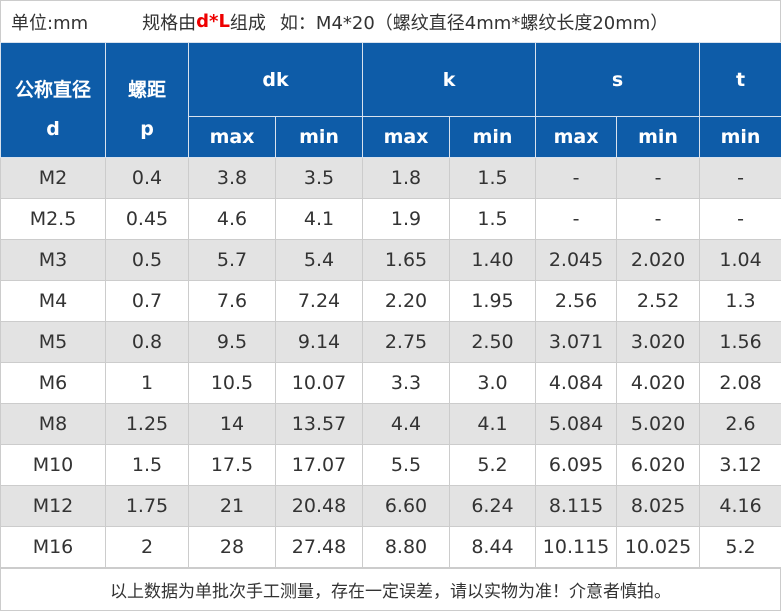 The width and height of the screenshot is (781, 611). I want to click on table-cell: 1.9, so click(406, 219).